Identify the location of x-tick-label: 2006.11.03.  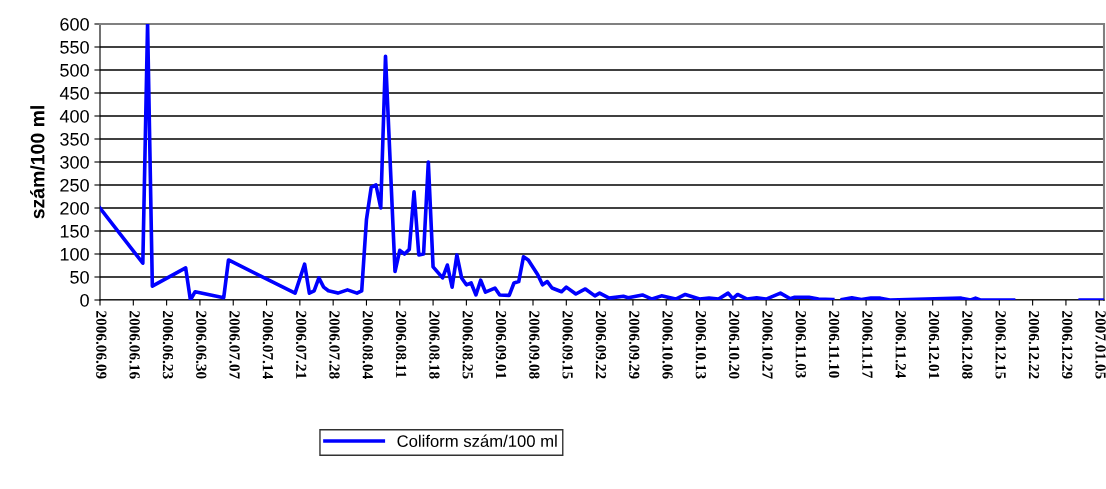
(800, 344).